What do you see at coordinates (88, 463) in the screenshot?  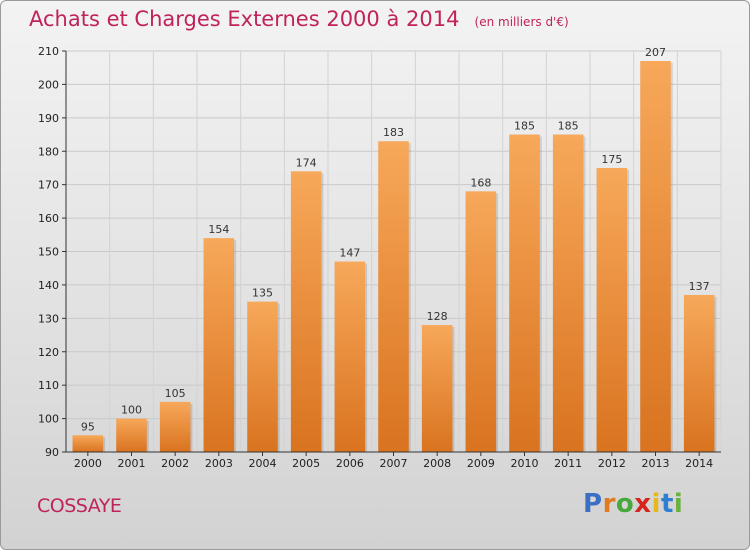 I see `x-tick-label: 2000` at bounding box center [88, 463].